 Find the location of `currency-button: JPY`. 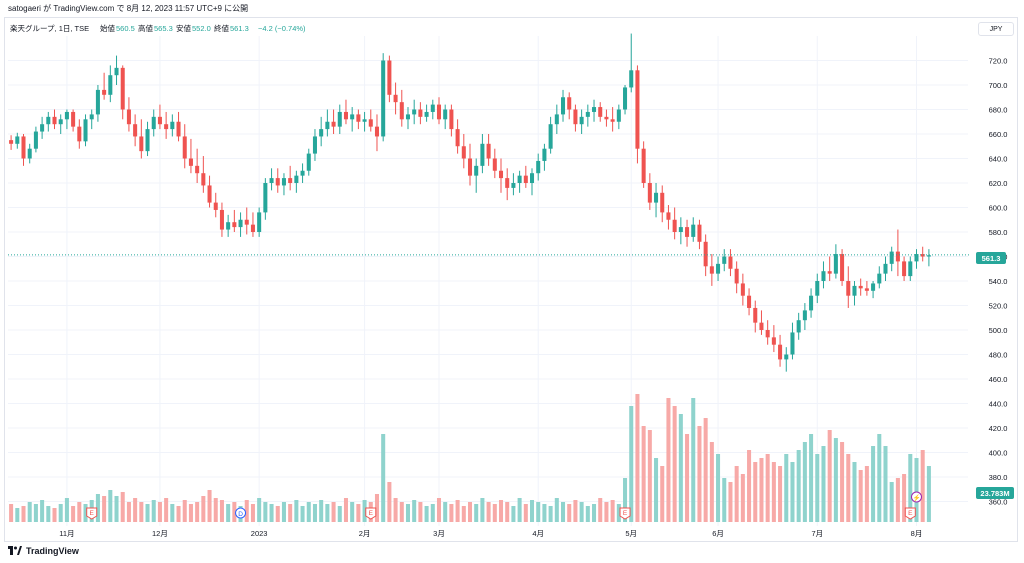

currency-button: JPY is located at coordinates (996, 29).